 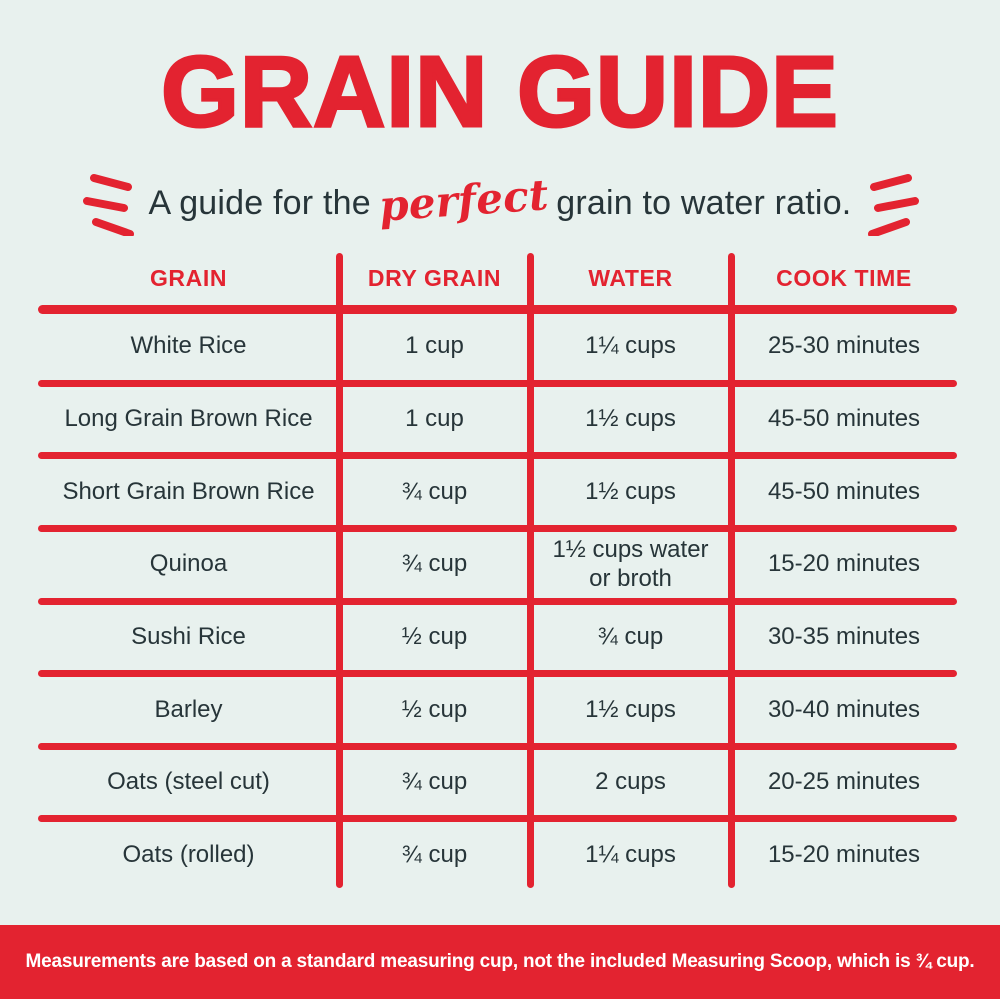 What do you see at coordinates (844, 346) in the screenshot?
I see `cell-cook-time: 25-30 minutes` at bounding box center [844, 346].